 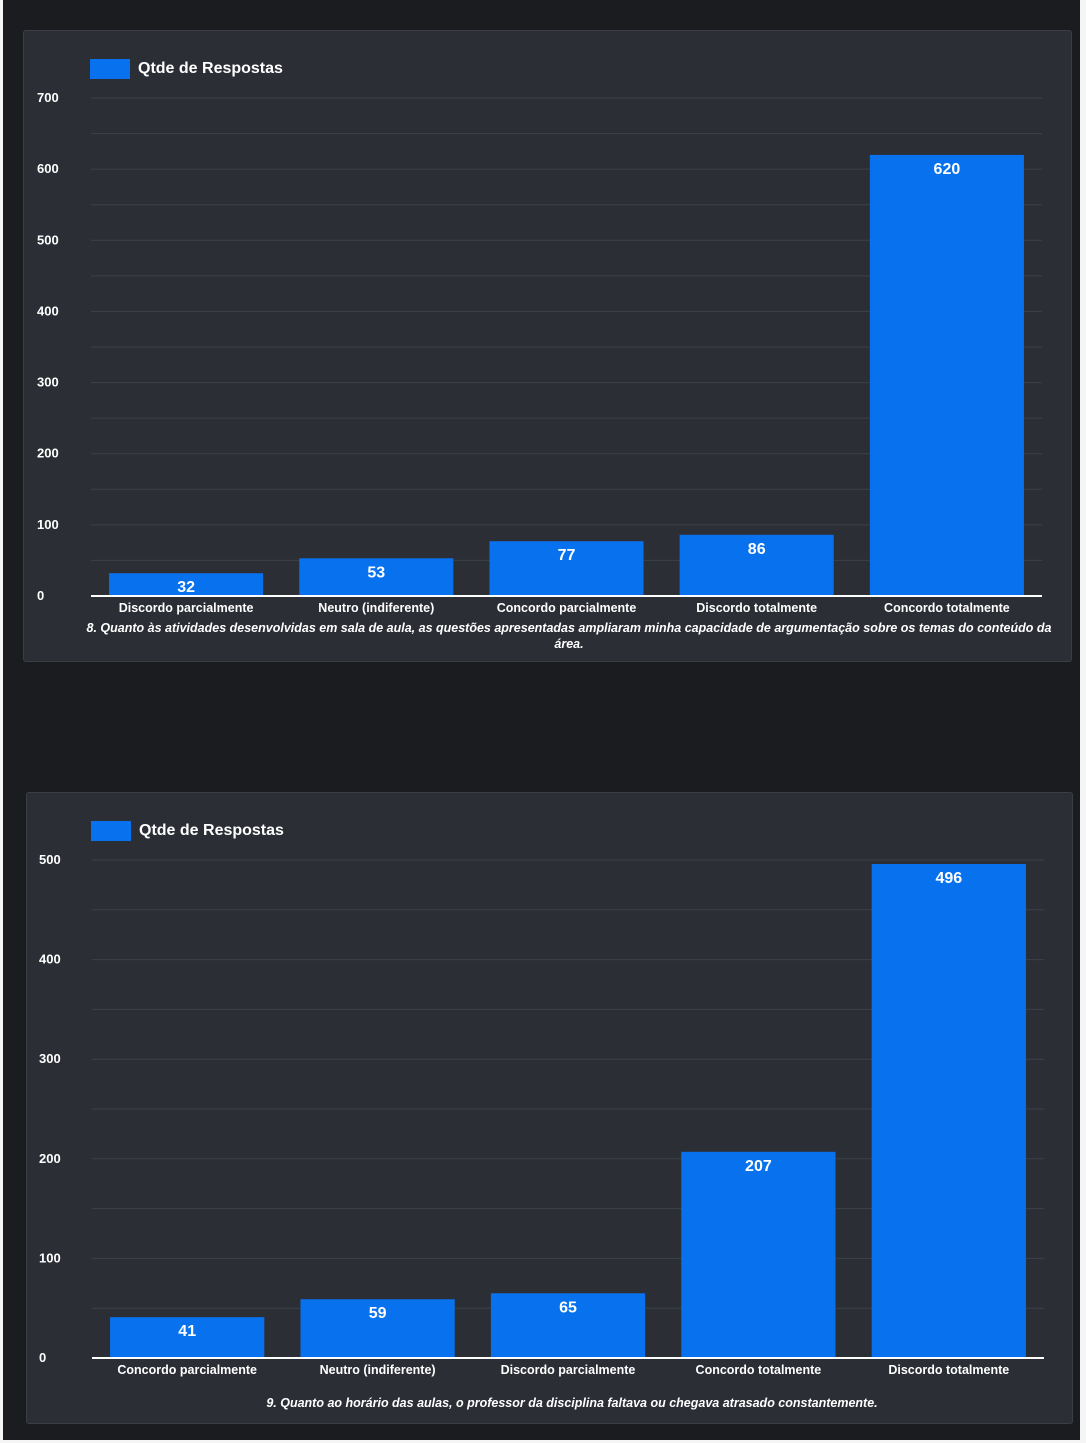 What do you see at coordinates (567, 555) in the screenshot?
I see `data-label: 77` at bounding box center [567, 555].